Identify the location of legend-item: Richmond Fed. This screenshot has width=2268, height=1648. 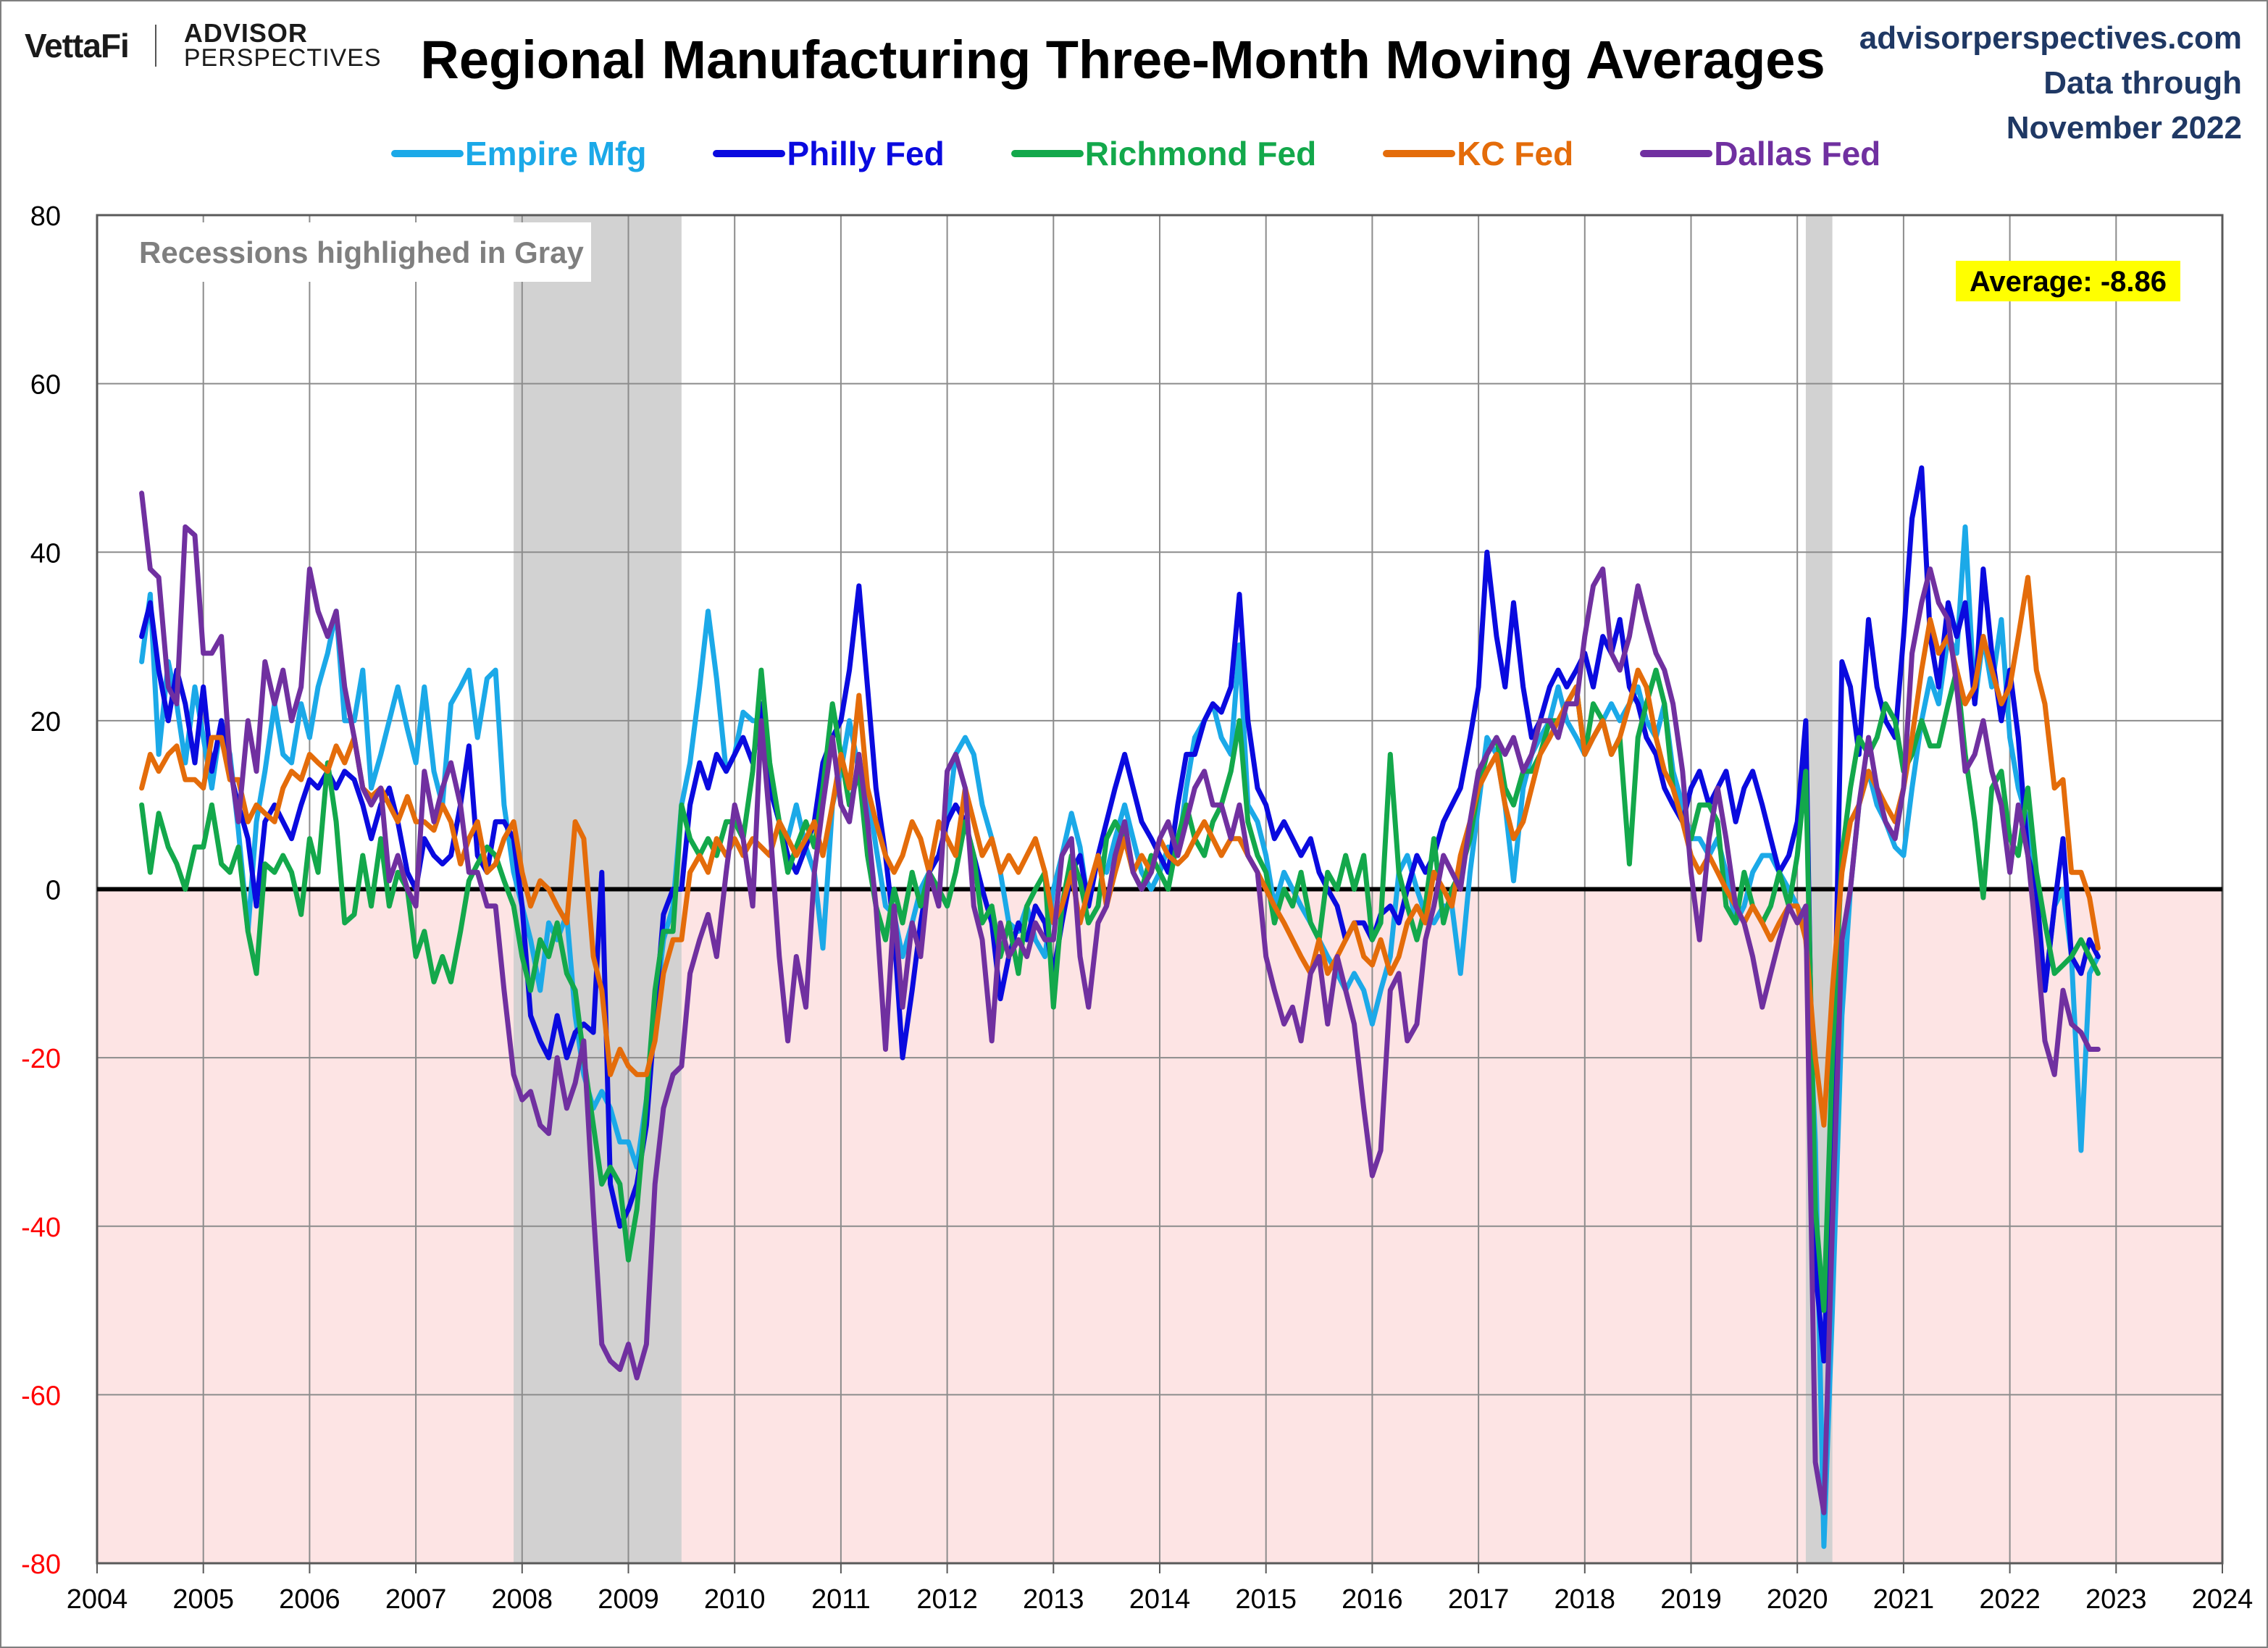
(1164, 153).